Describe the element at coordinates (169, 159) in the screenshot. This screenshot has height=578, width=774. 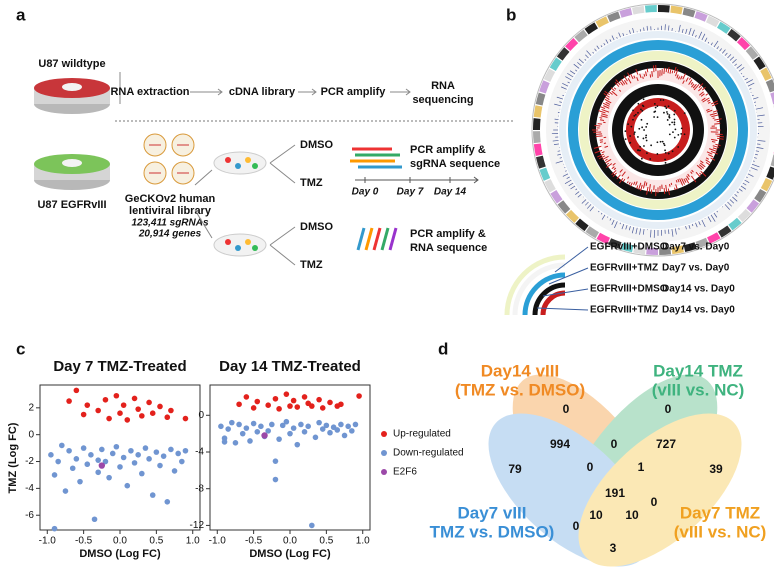
I see `library-icon` at that location.